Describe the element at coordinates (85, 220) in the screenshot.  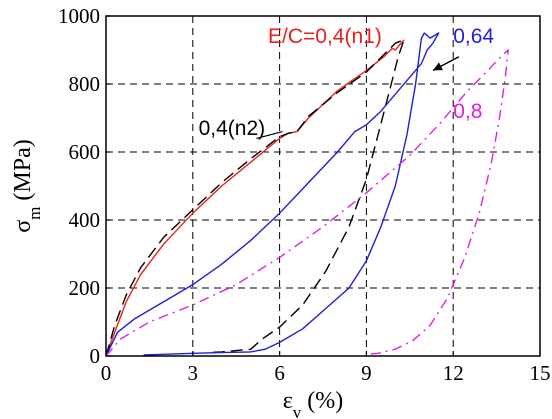
I see `y-tick-label: 400` at that location.